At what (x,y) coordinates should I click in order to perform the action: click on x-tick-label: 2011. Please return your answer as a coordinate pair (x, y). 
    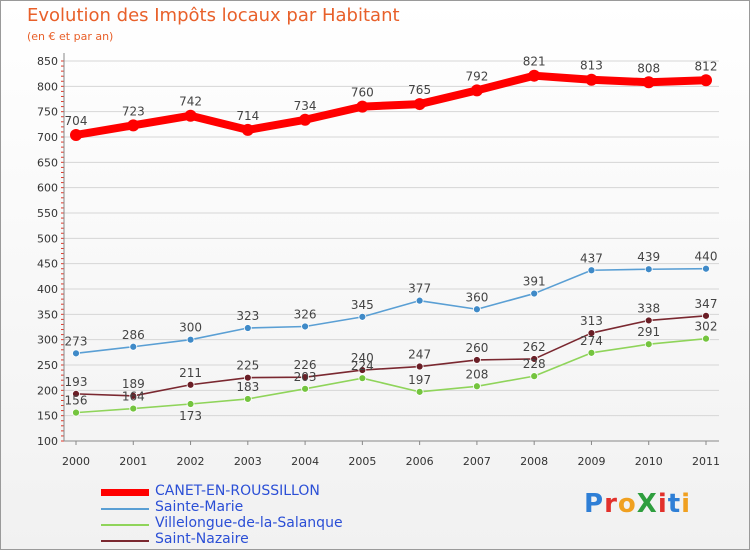
    Looking at the image, I should click on (706, 461).